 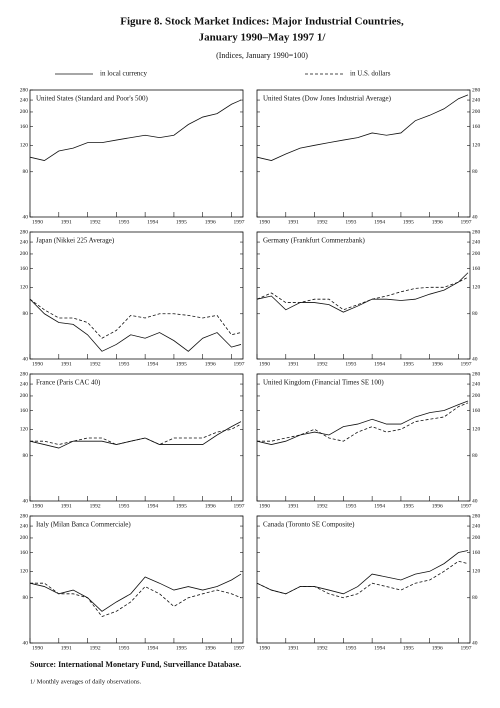 What do you see at coordinates (309, 525) in the screenshot?
I see `panel-title: Canada (Toronto SE Composite)` at bounding box center [309, 525].